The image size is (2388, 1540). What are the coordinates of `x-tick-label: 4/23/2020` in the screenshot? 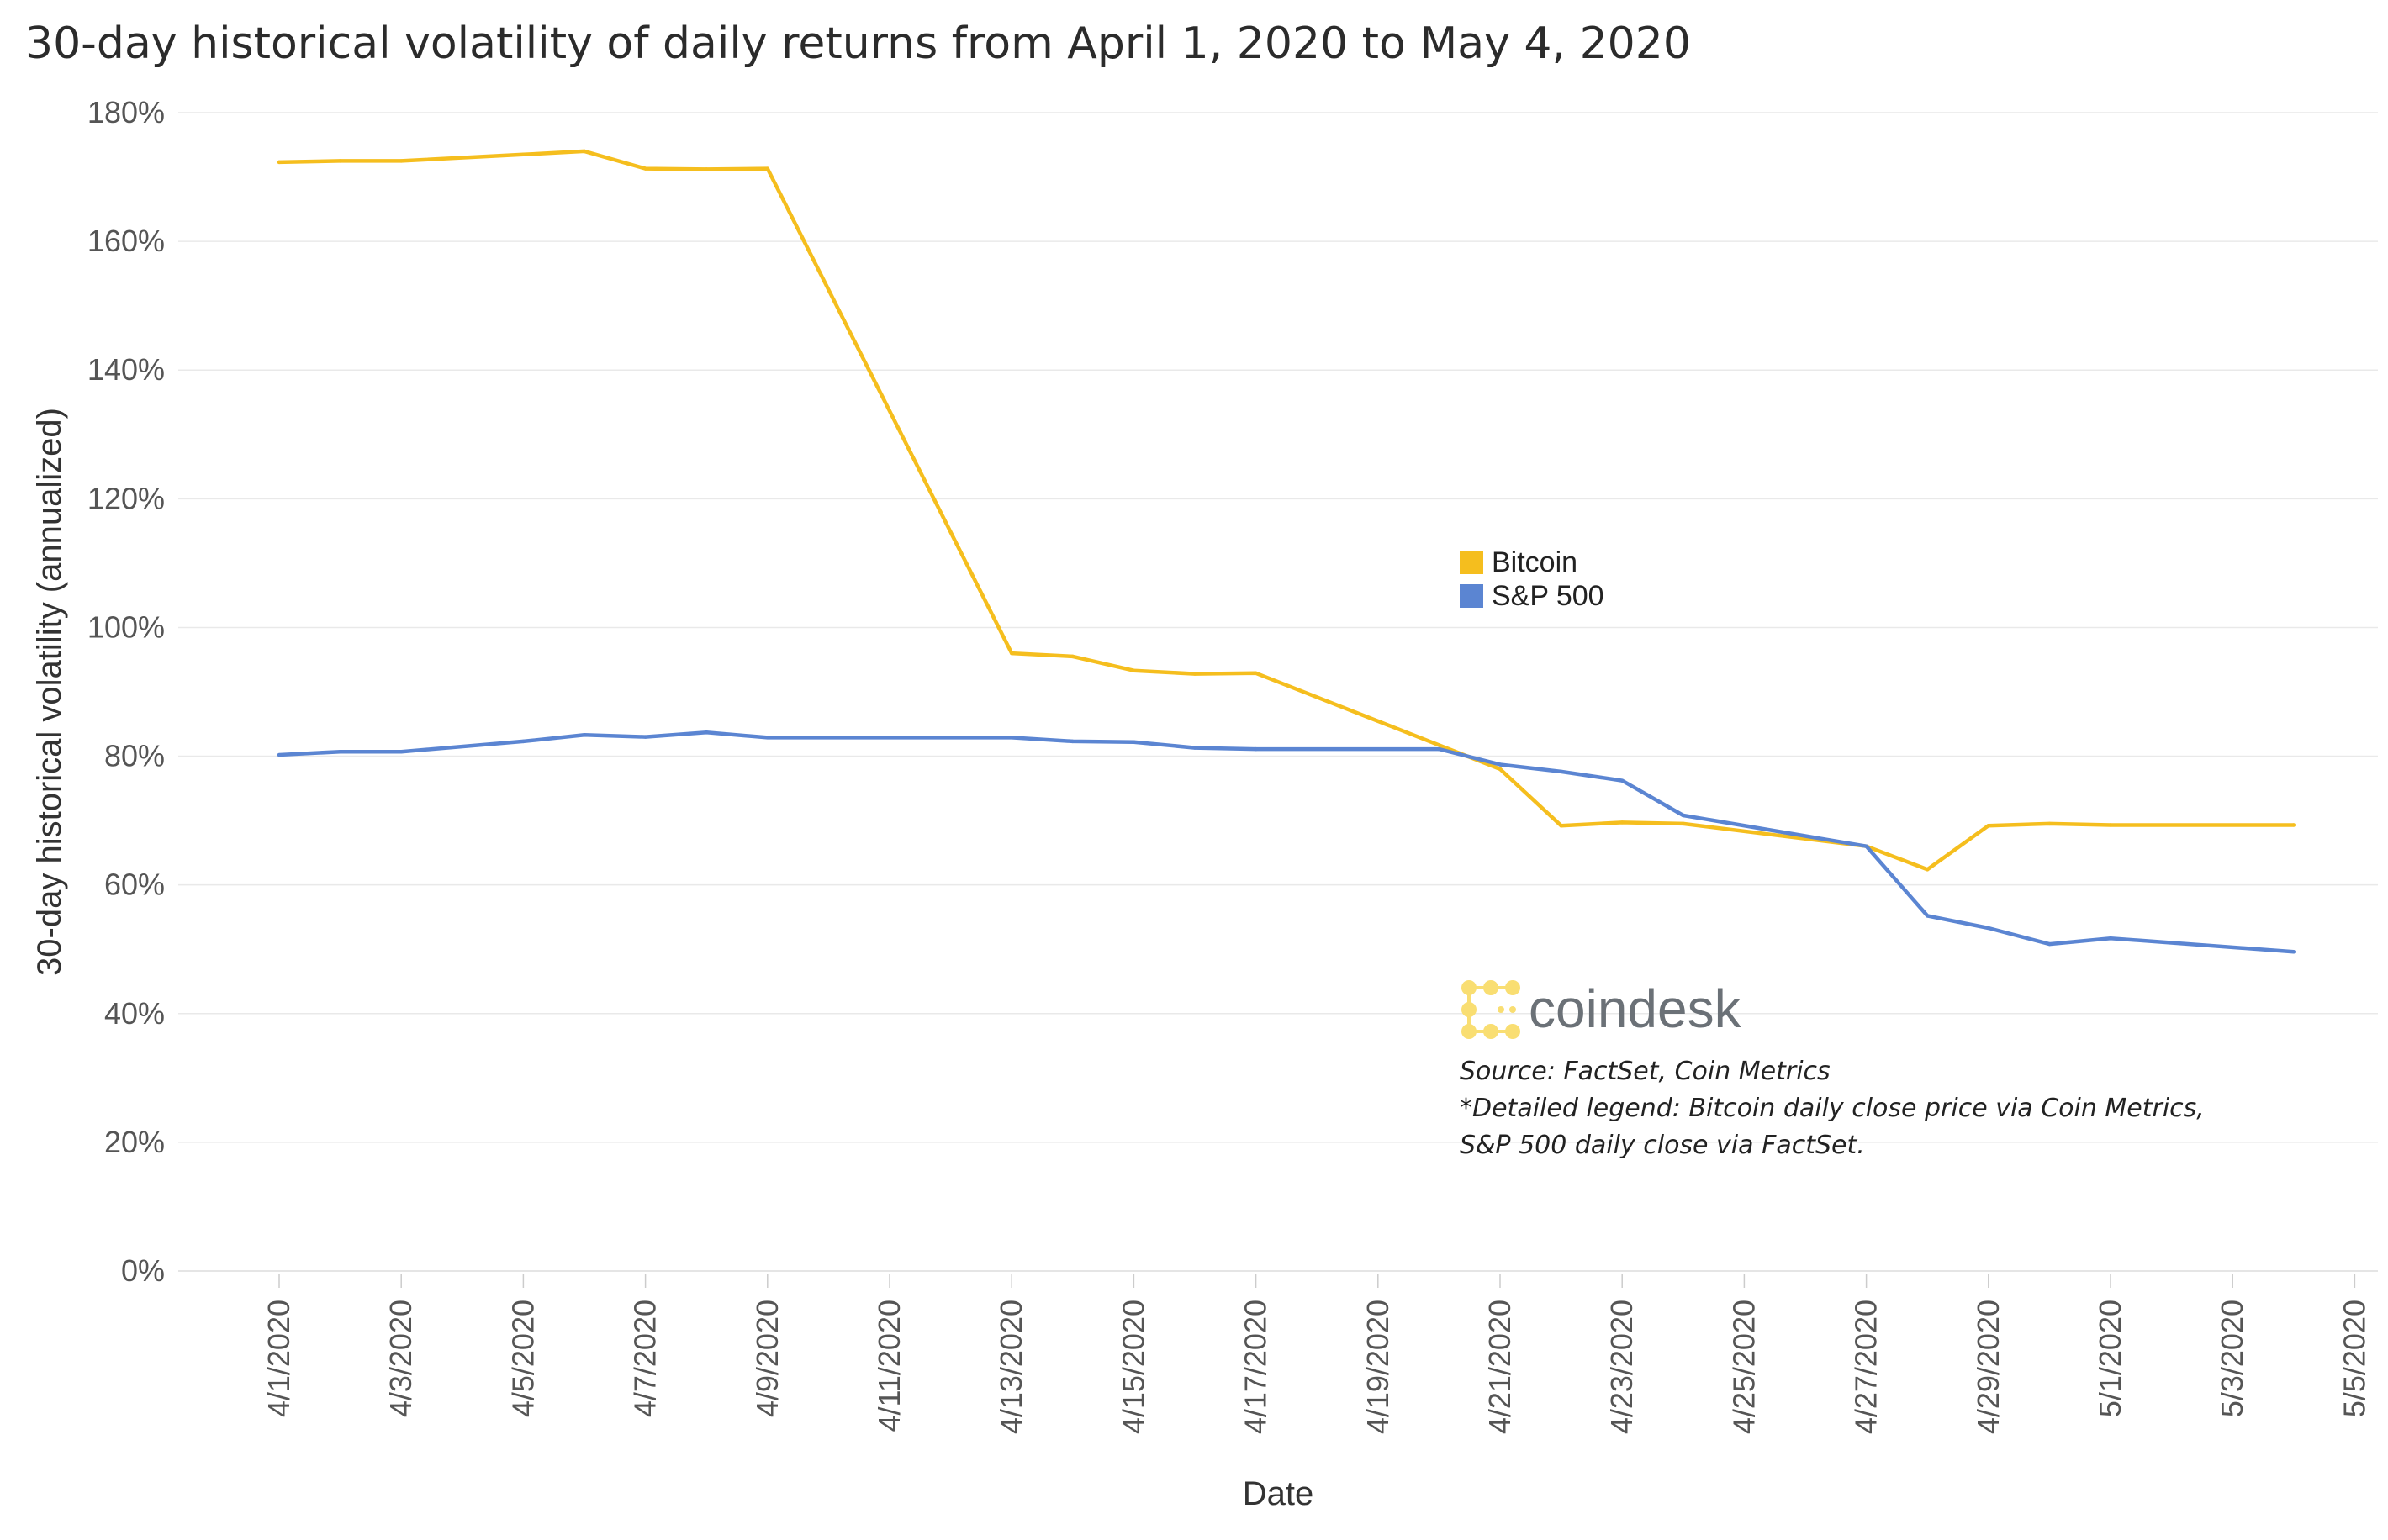 It's located at (1621, 1367).